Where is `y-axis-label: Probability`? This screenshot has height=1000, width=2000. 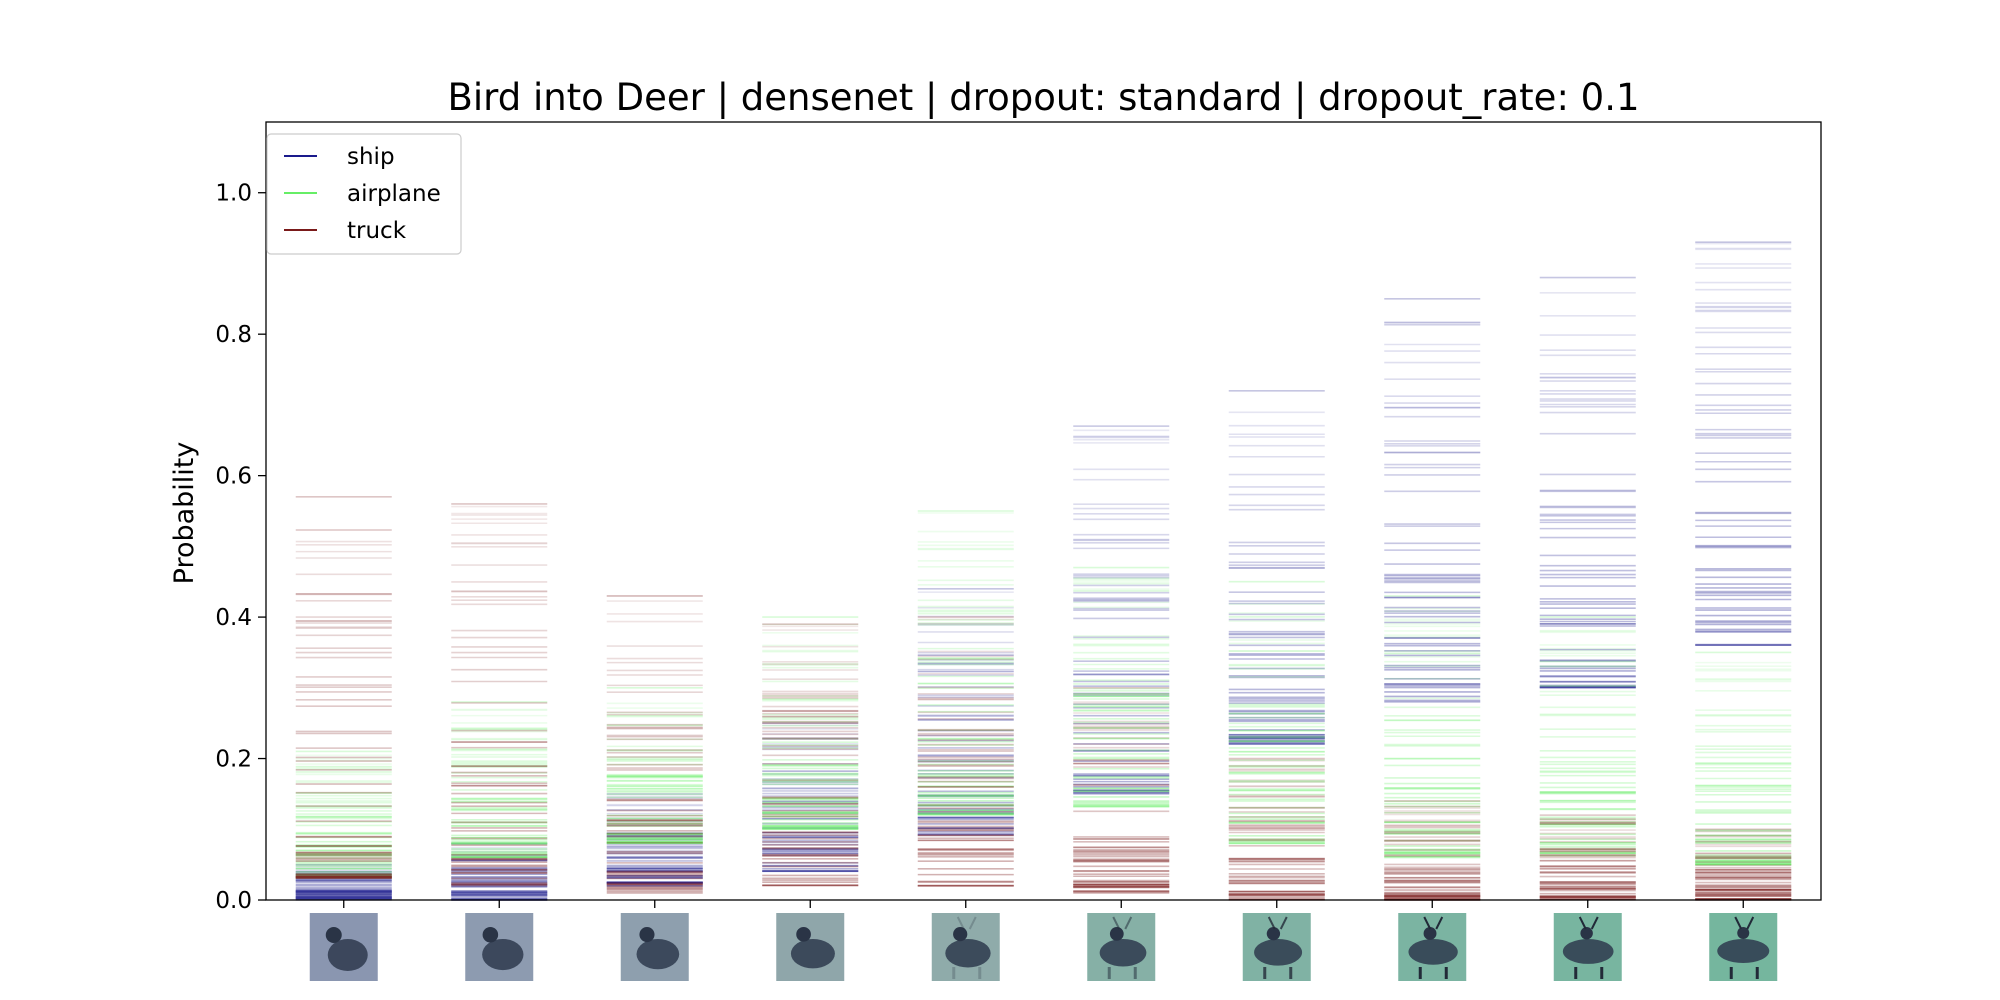
y-axis-label: Probability is located at coordinates (184, 513).